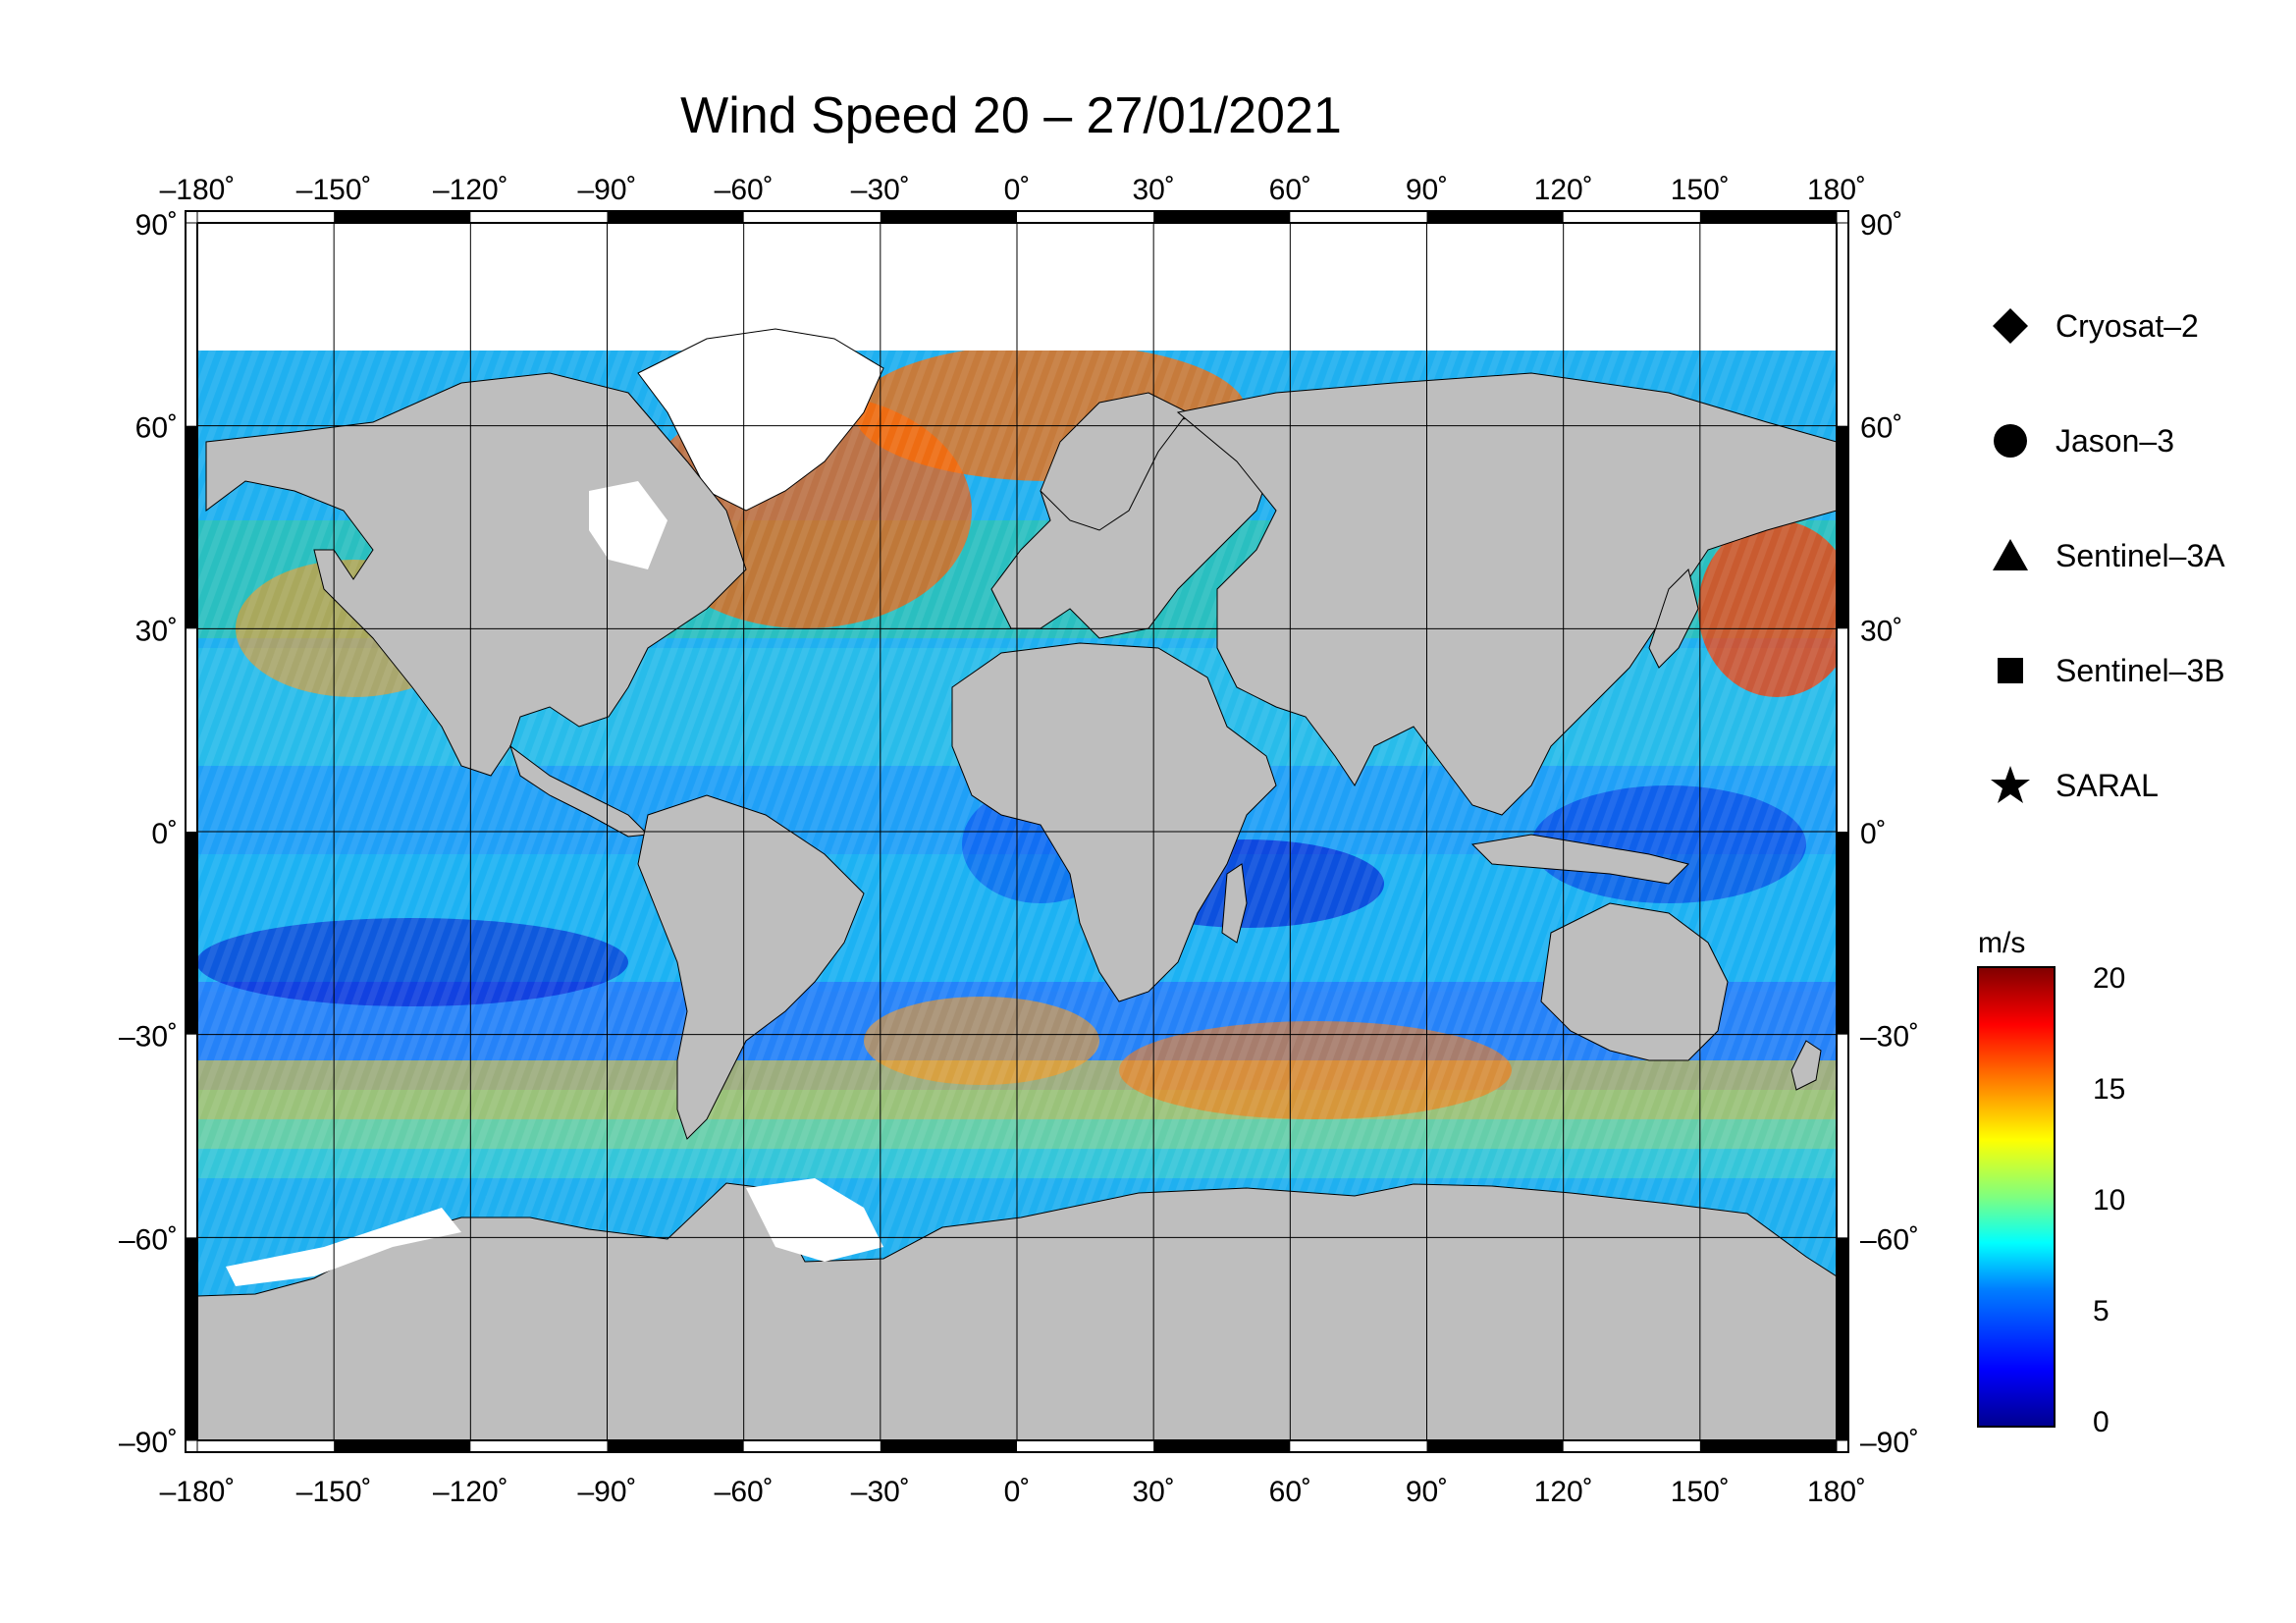  What do you see at coordinates (2109, 1200) in the screenshot?
I see `colorbar-tick-label: 10` at bounding box center [2109, 1200].